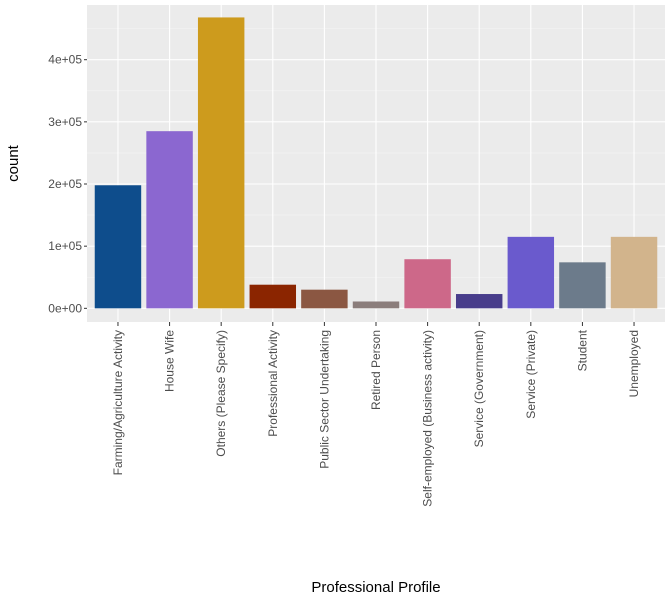 The image size is (670, 599). What do you see at coordinates (634, 363) in the screenshot?
I see `x-tick-label: Unemployed` at bounding box center [634, 363].